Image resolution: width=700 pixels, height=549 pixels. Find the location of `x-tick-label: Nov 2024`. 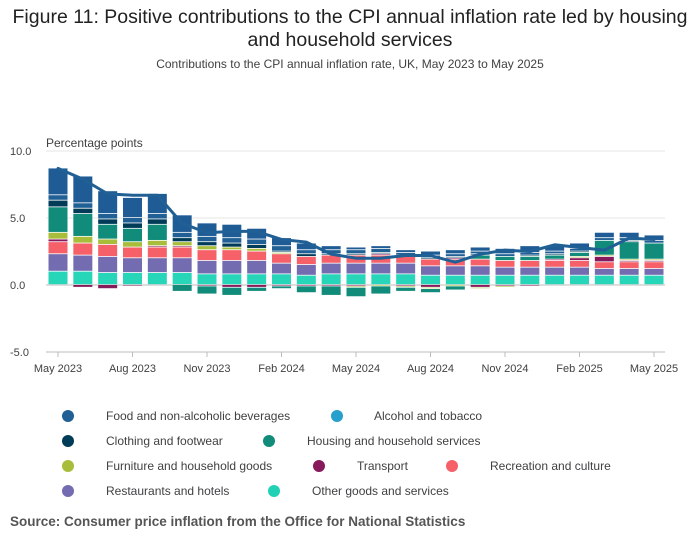

x-tick-label: Nov 2024 is located at coordinates (504, 369).